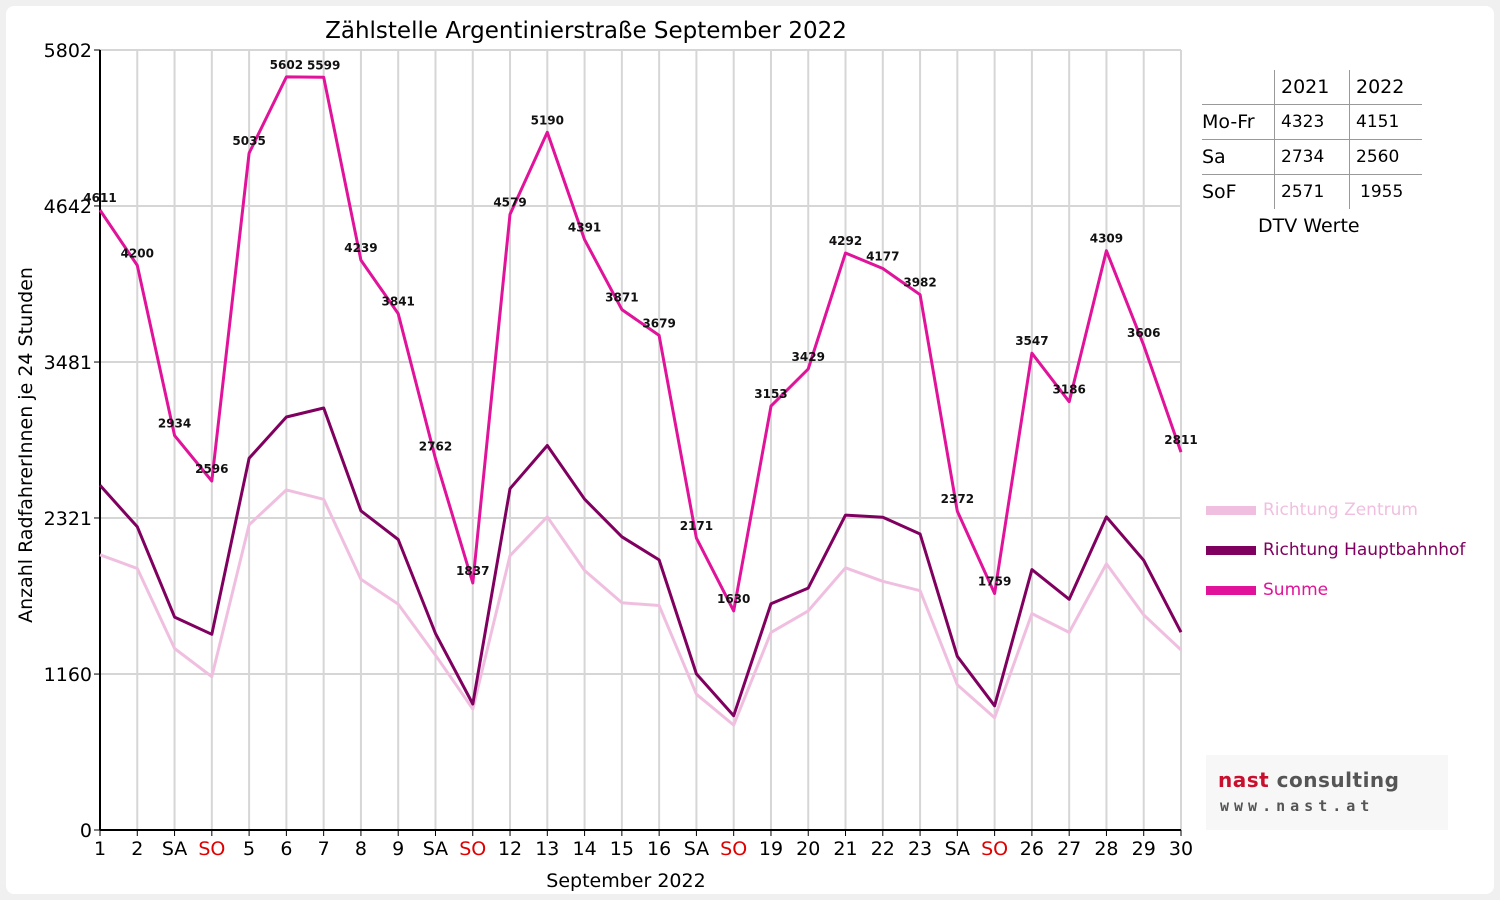 This screenshot has width=1500, height=900. I want to click on dtv-header-row: 2021 2022, so click(1312, 87).